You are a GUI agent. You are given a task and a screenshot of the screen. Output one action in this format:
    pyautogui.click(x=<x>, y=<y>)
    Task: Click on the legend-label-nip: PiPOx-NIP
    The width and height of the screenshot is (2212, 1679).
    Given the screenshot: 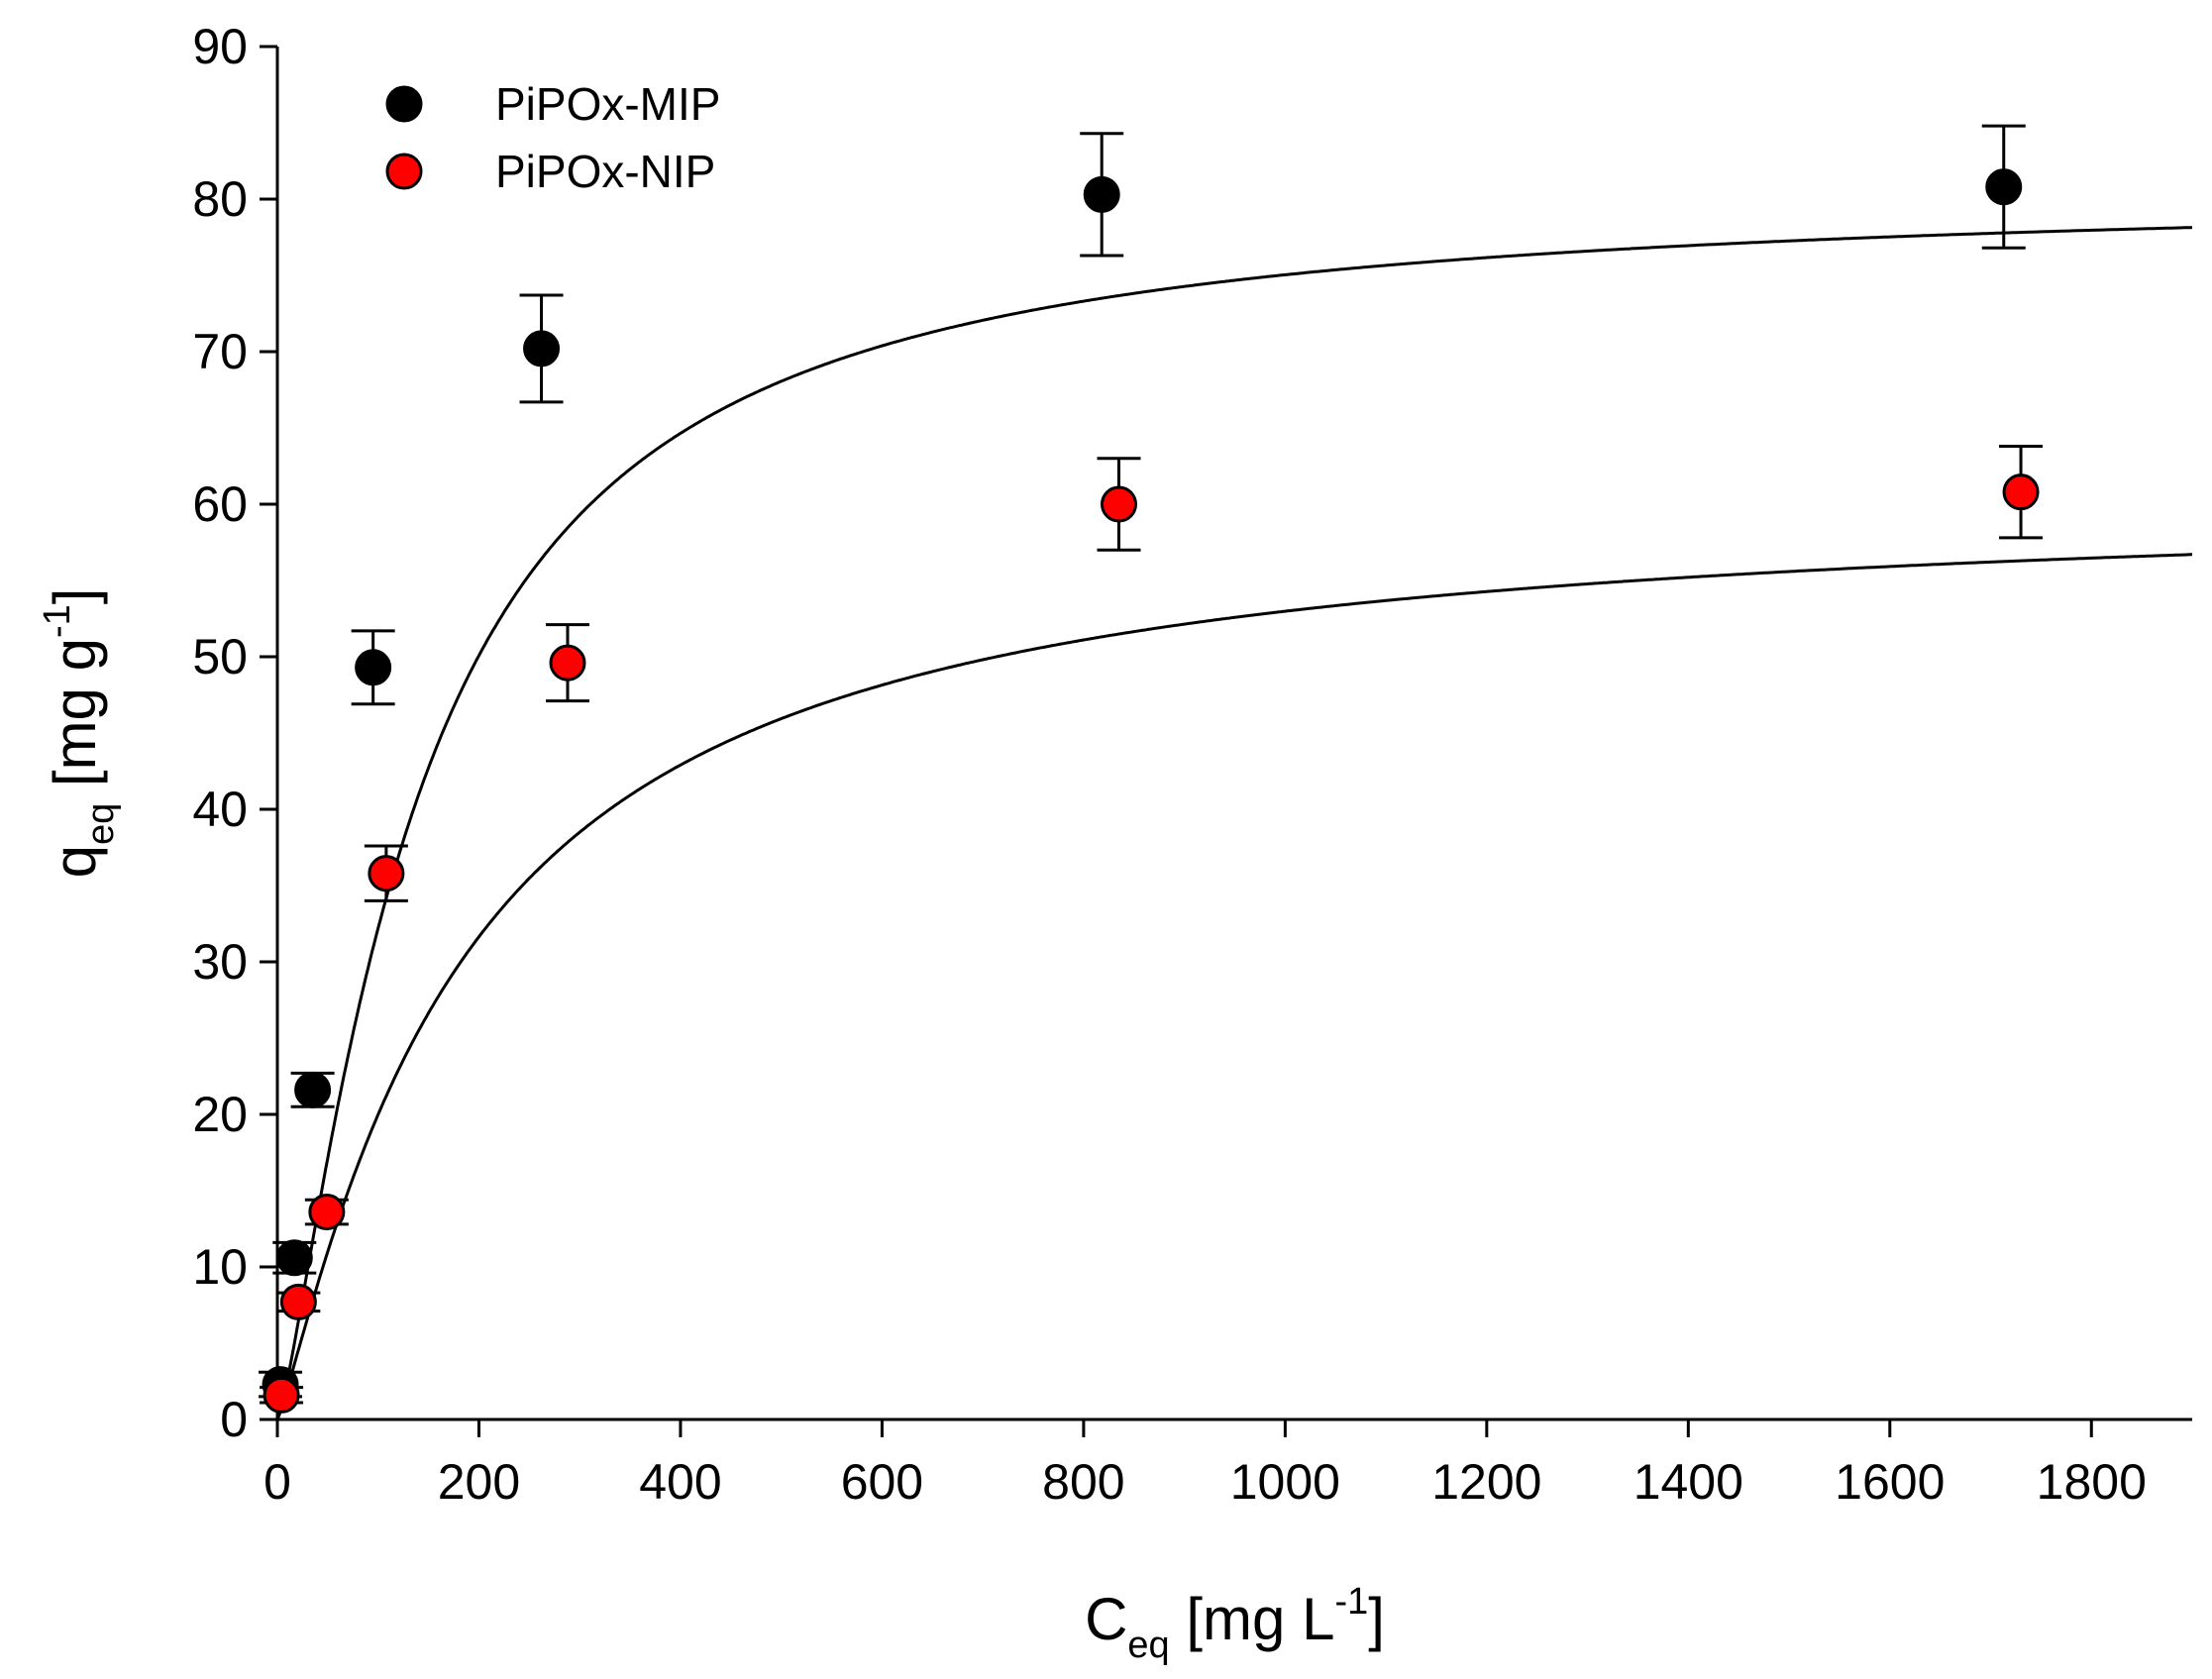 What is the action you would take?
    pyautogui.click(x=605, y=171)
    